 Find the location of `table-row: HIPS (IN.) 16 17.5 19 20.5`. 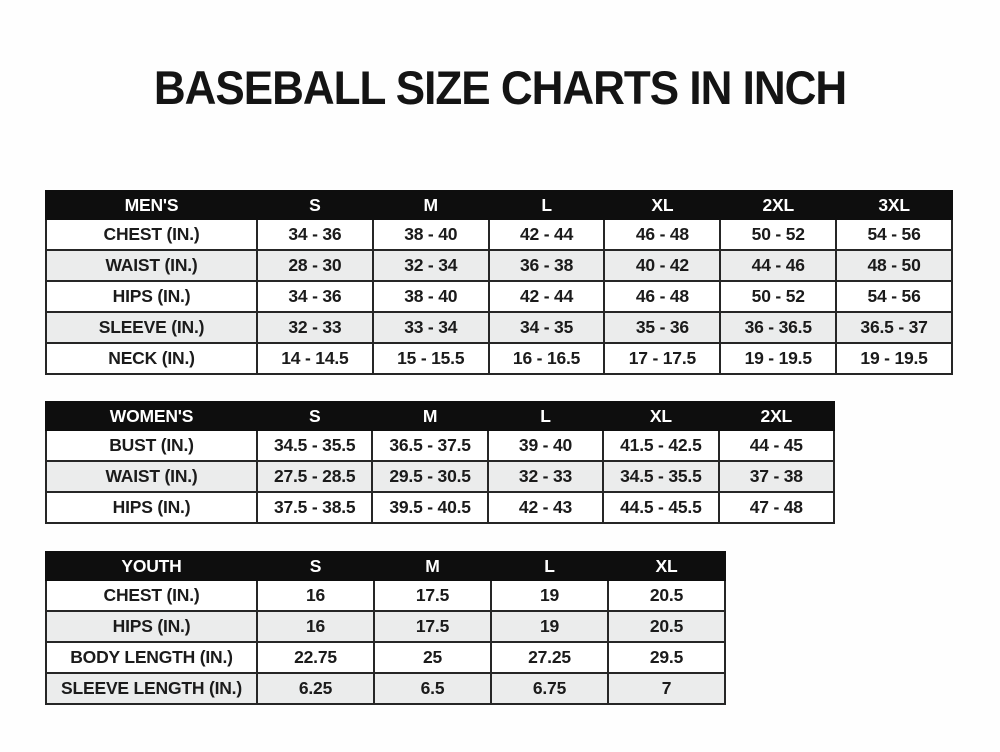

table-row: HIPS (IN.) 16 17.5 19 20.5 is located at coordinates (385, 626).